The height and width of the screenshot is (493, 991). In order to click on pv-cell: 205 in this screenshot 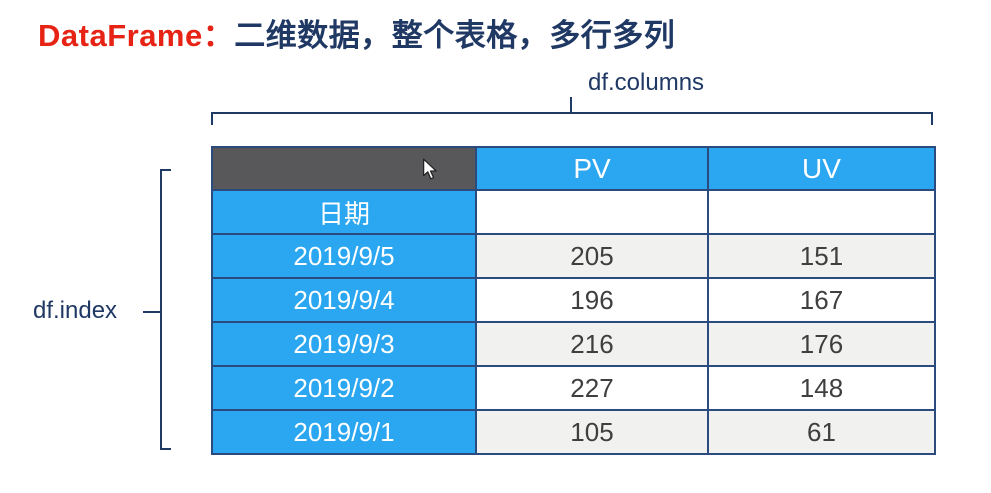, I will do `click(592, 256)`.